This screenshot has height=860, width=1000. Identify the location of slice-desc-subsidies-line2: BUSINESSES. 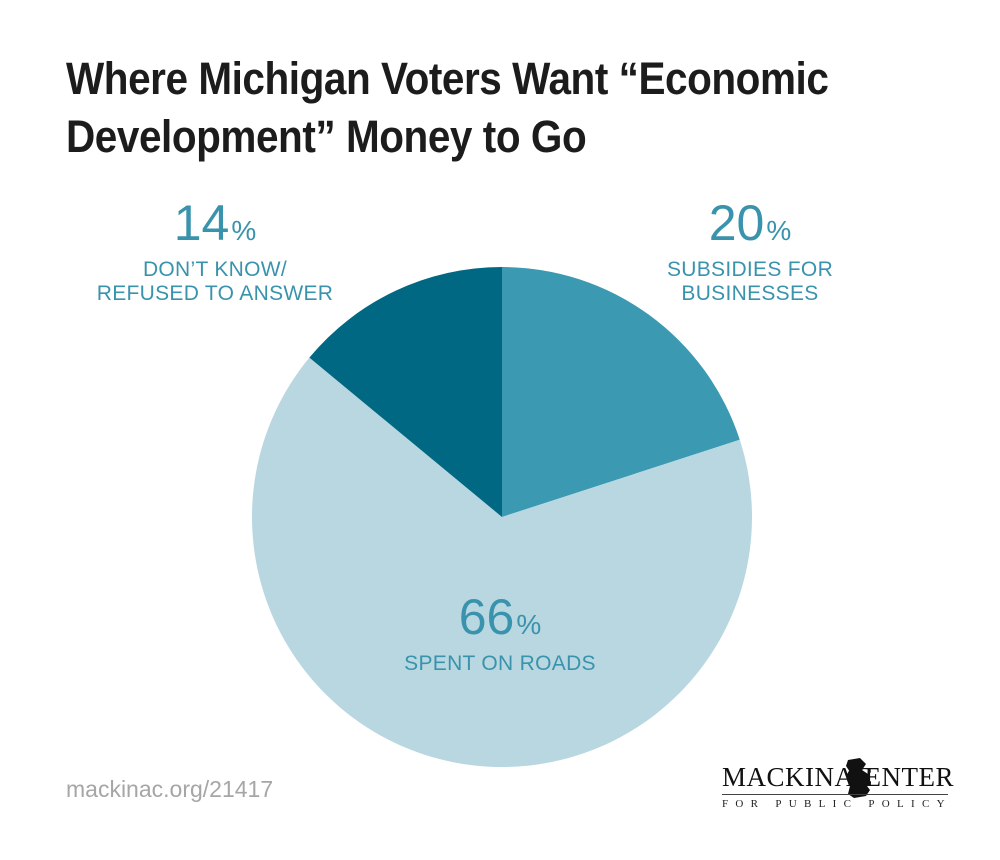
(750, 293).